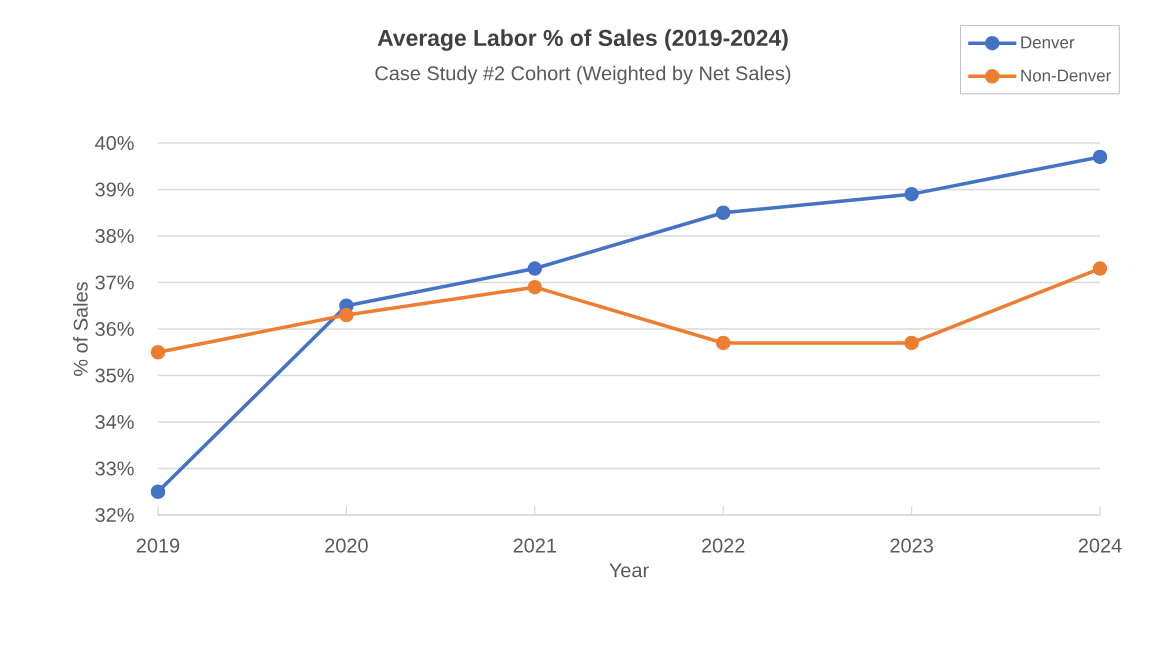 This screenshot has height=649, width=1151. Describe the element at coordinates (114, 189) in the screenshot. I see `y-tick-label: 39%` at that location.